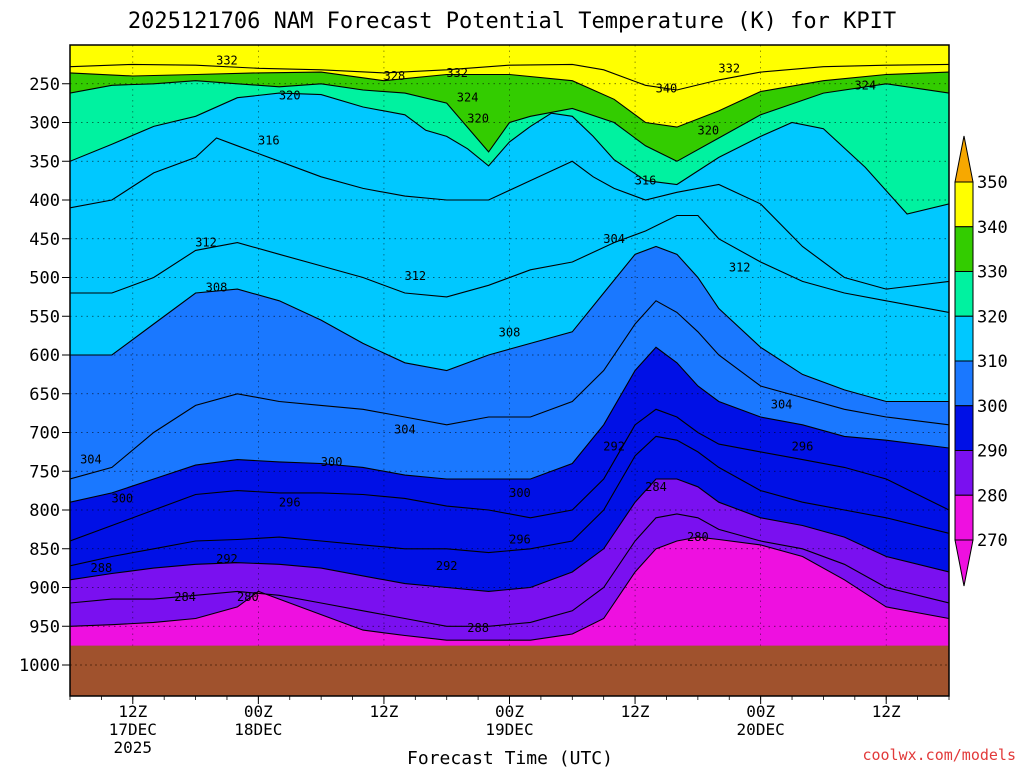 This screenshot has width=1024, height=768. Describe the element at coordinates (44, 240) in the screenshot. I see `y-tick-label-450: 450` at that location.